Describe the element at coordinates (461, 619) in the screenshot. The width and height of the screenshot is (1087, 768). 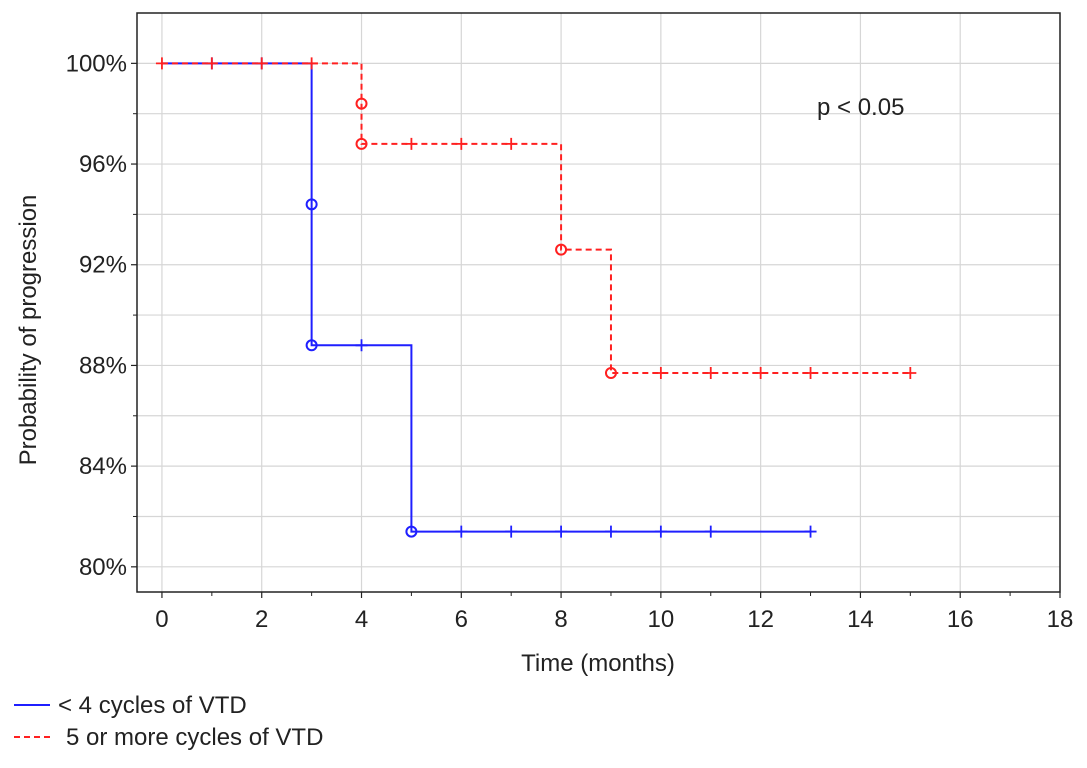
I see `x-tick-label: 6` at that location.